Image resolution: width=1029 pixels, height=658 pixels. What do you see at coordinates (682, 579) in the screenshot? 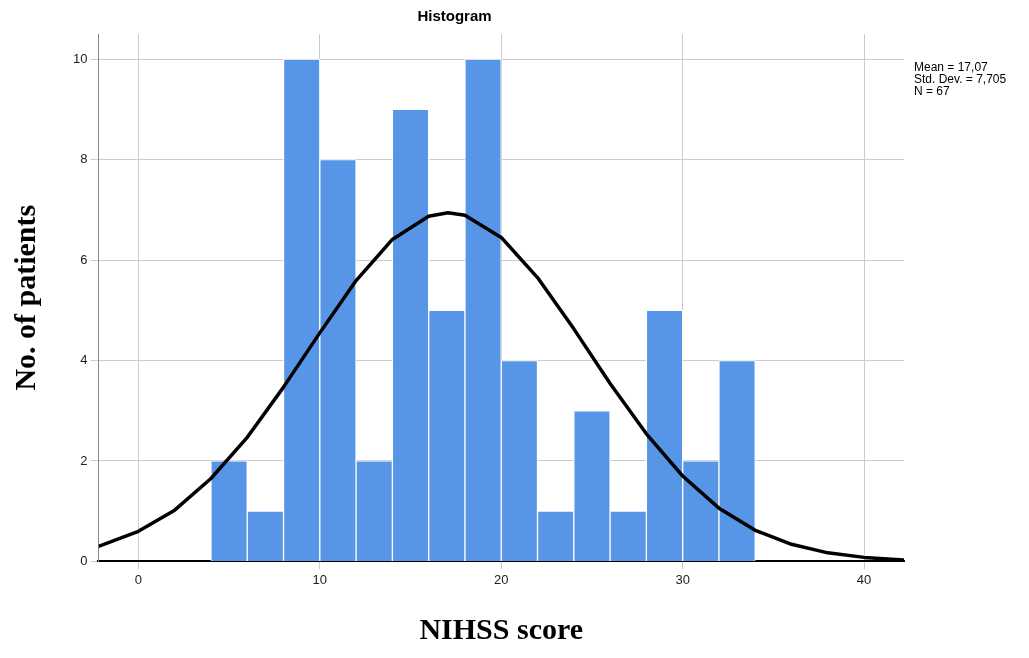
I see `x-tick-label: 30` at bounding box center [682, 579].